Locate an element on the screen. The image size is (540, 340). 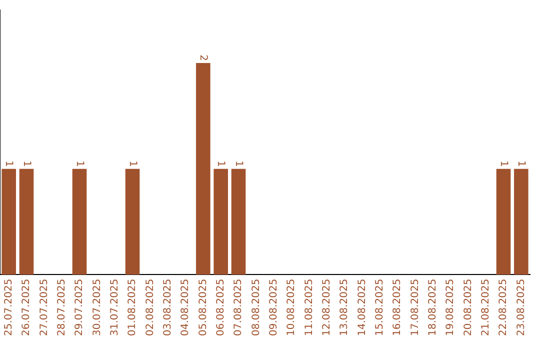
x-tick-label: 02.08.2025 is located at coordinates (150, 307).